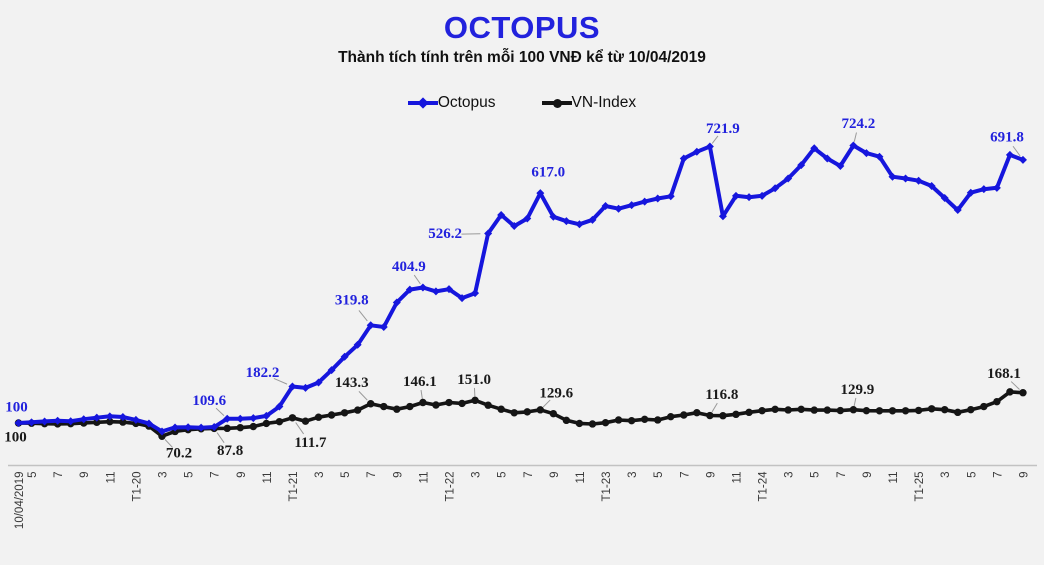 Image resolution: width=1044 pixels, height=565 pixels. What do you see at coordinates (466, 102) in the screenshot?
I see `legend-label-octopus: Octopus` at bounding box center [466, 102].